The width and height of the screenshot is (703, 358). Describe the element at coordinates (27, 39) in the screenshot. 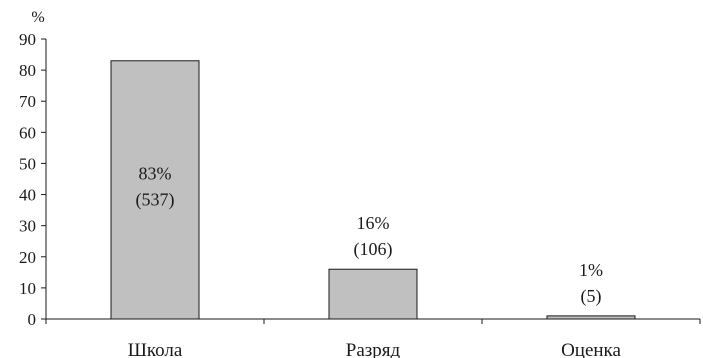

I see `y-tick-label: 90` at that location.